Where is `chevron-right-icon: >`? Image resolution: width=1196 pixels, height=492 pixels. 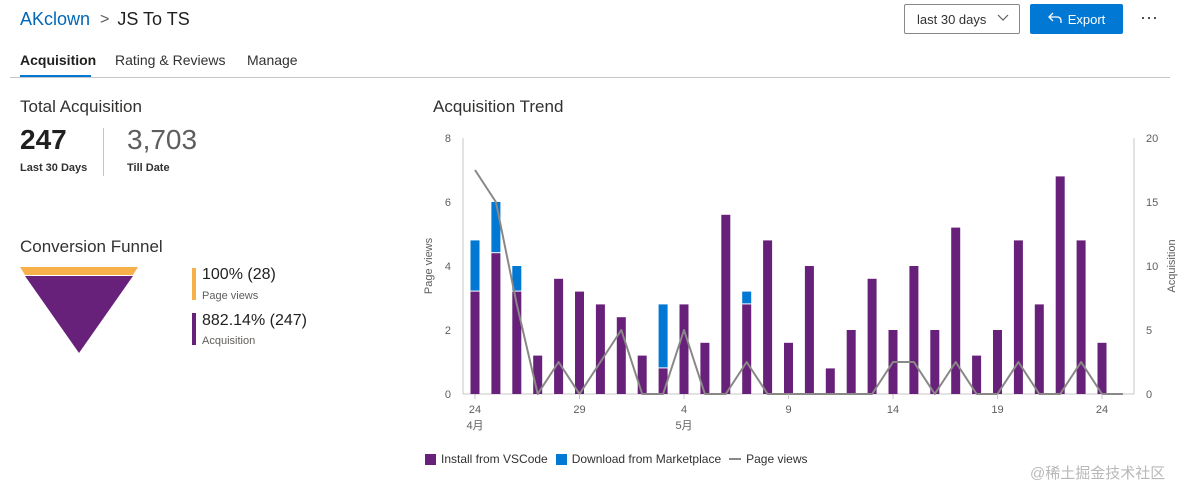
chevron-right-icon: > is located at coordinates (105, 19).